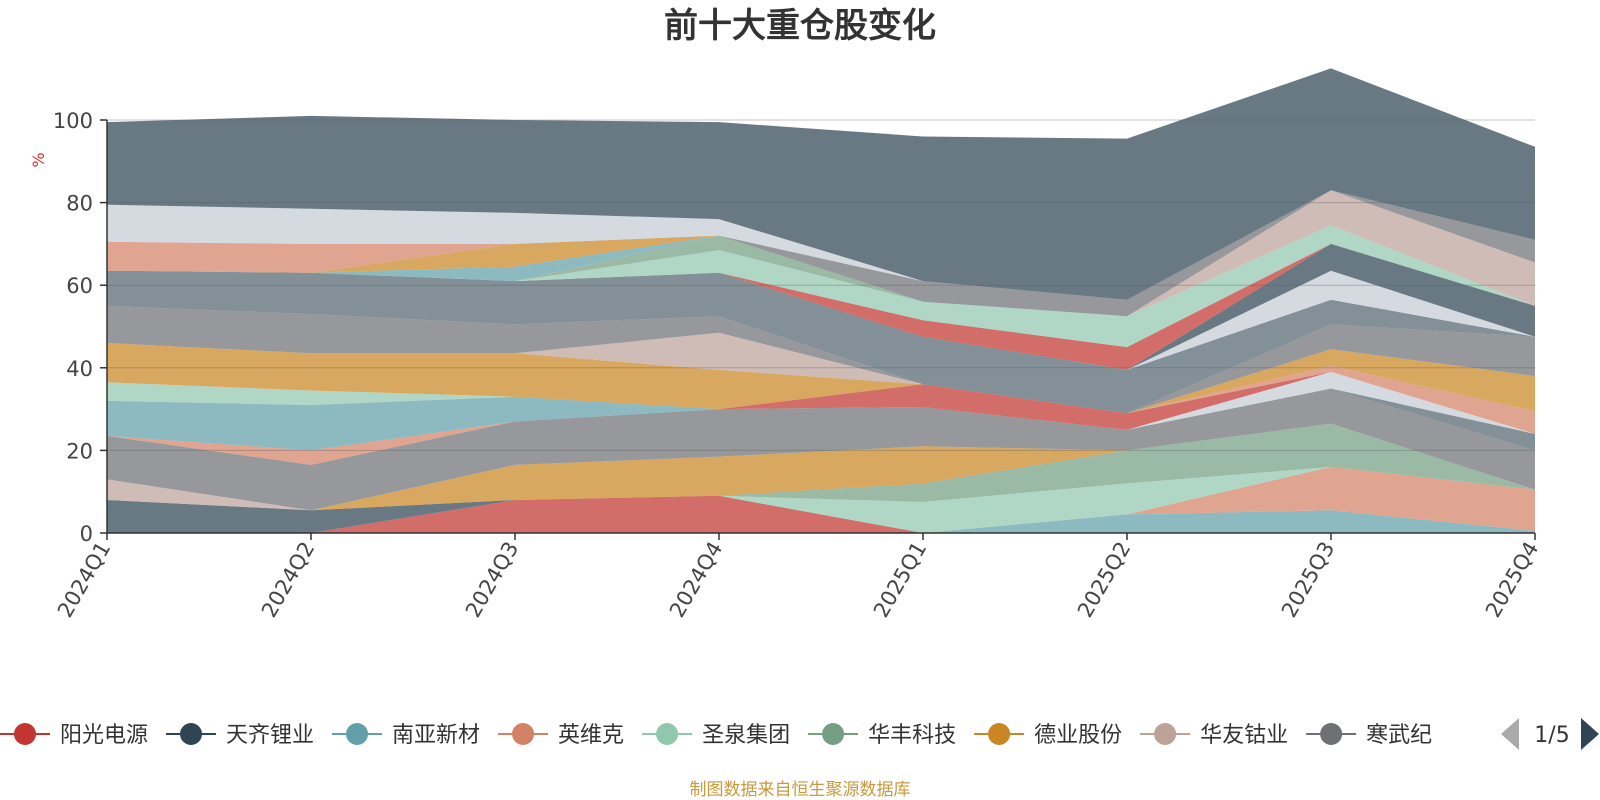  What do you see at coordinates (1512, 580) in the screenshot?
I see `x-tick-label: 2025Q4` at bounding box center [1512, 580].